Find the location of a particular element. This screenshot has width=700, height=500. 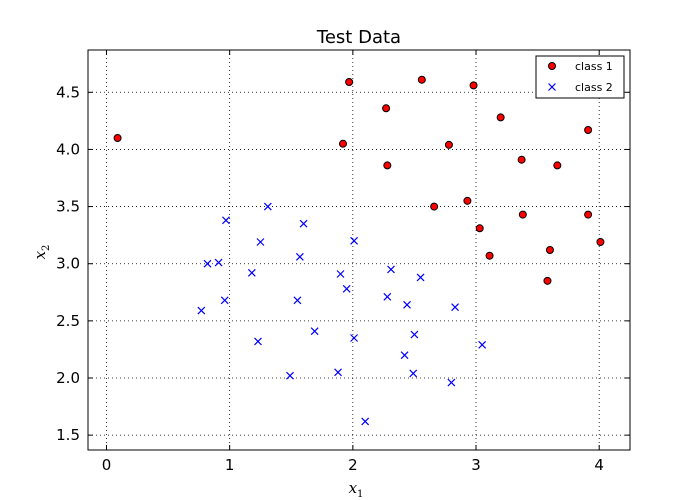

legend: class 1 class 2 is located at coordinates (580, 77).